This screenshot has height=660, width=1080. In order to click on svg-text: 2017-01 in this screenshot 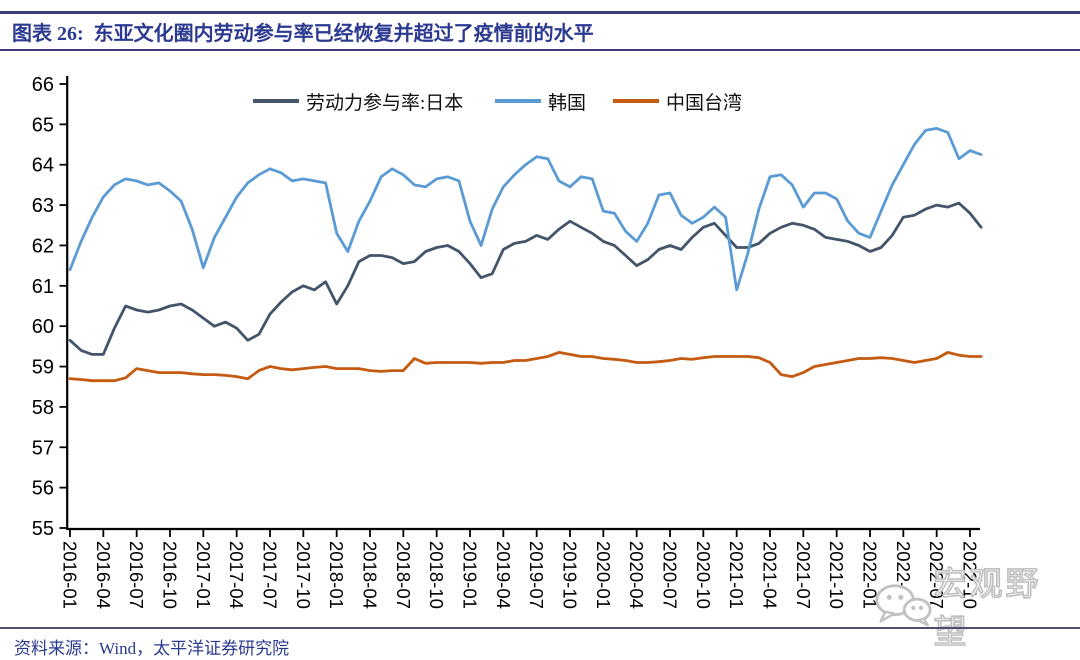, I will do `click(203, 575)`.